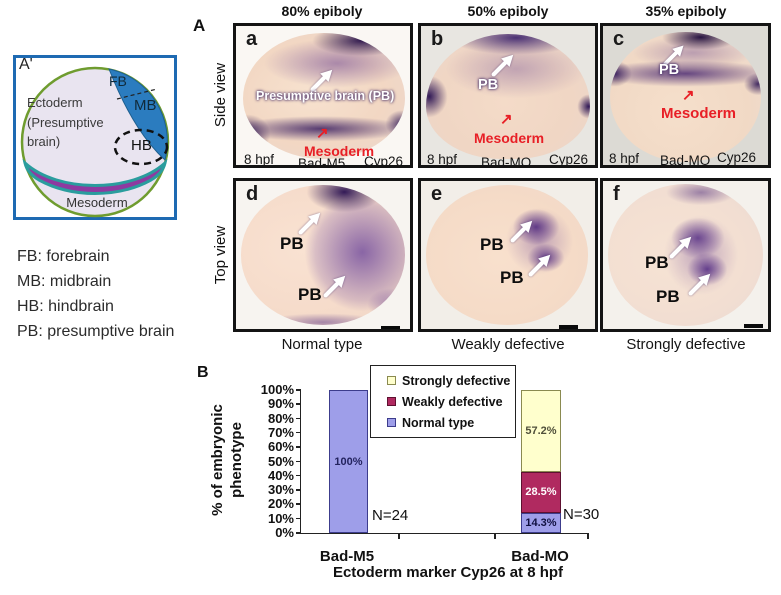 The height and width of the screenshot is (595, 781). Describe the element at coordinates (199, 25) in the screenshot. I see `panel-a-label: A` at that location.